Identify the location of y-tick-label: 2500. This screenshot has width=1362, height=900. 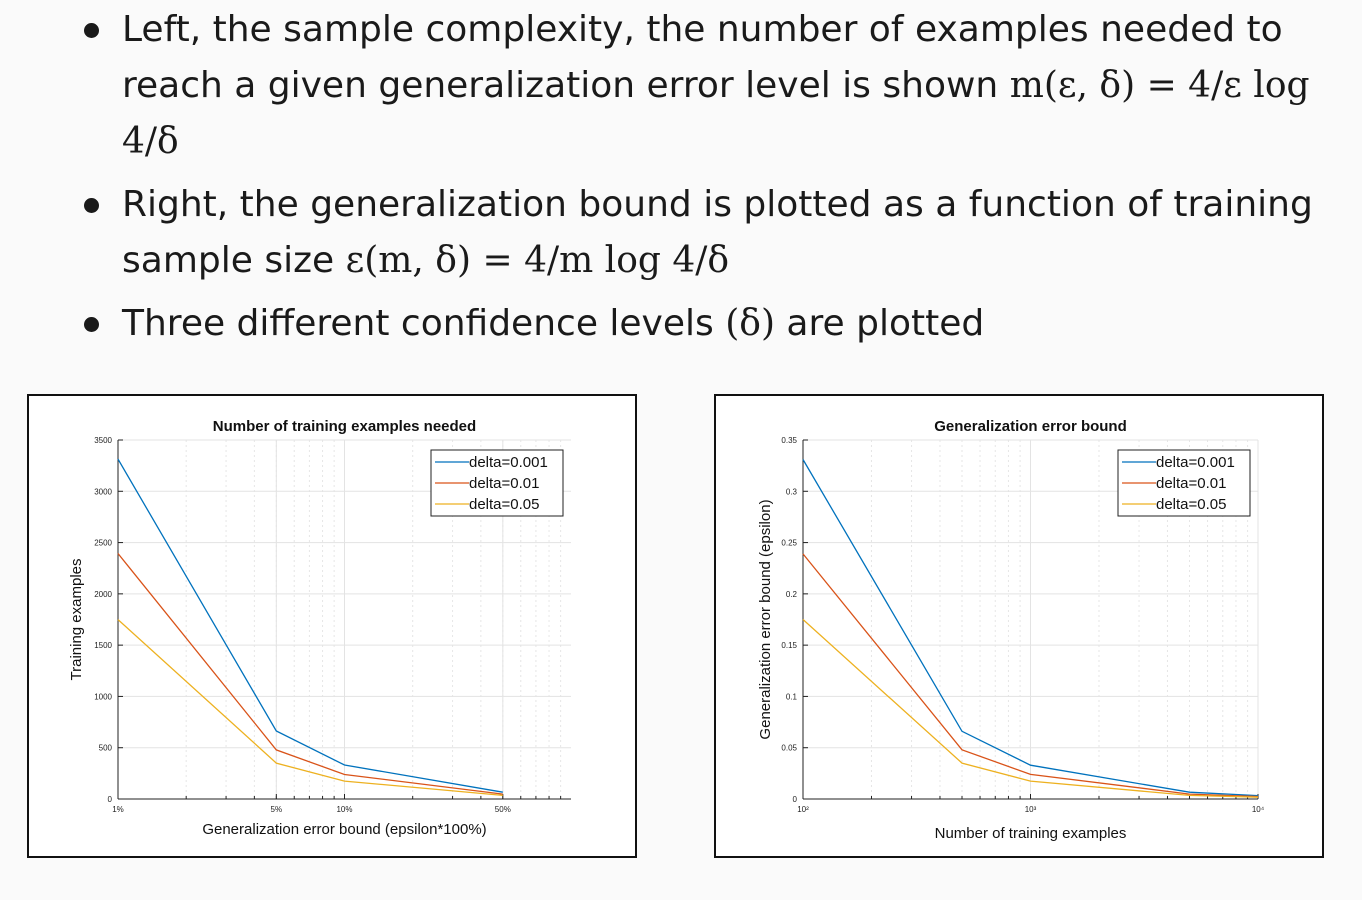
(103, 543).